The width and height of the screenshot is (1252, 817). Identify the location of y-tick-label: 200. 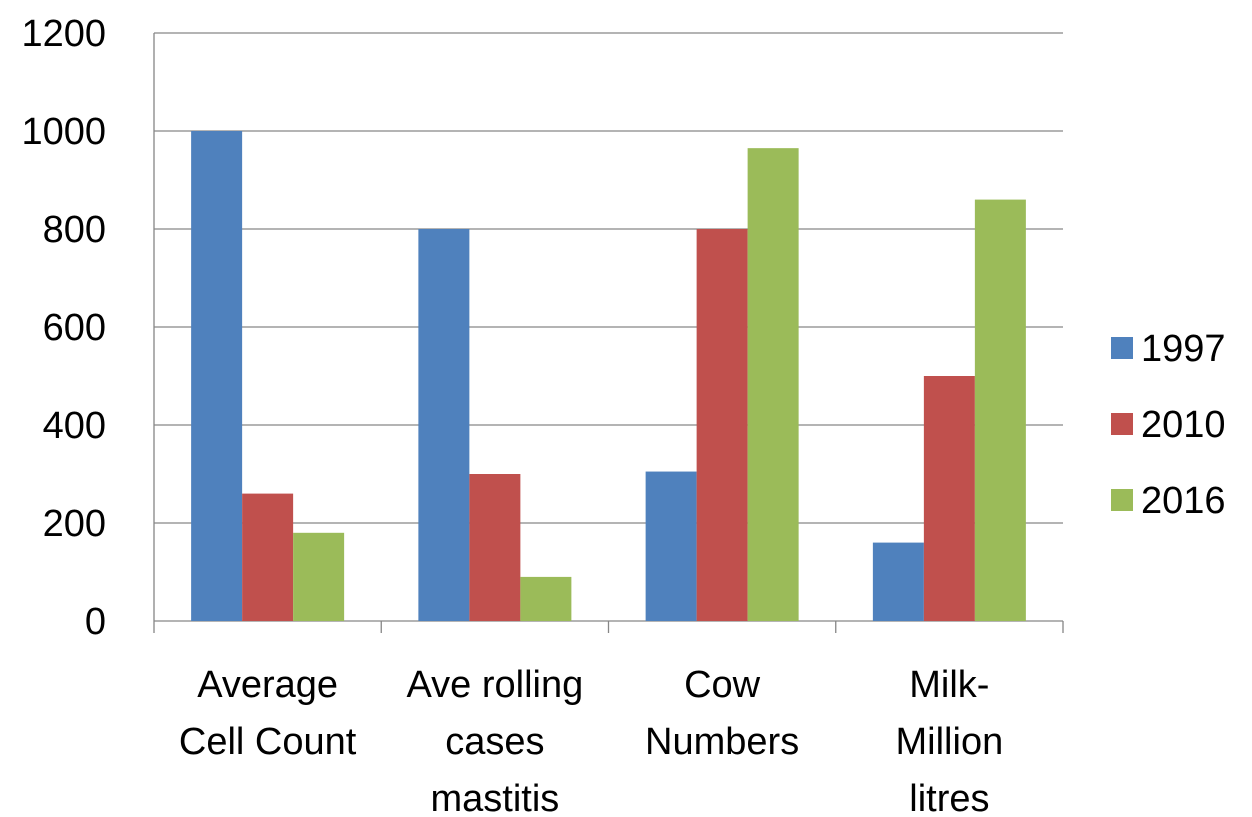
(74, 524).